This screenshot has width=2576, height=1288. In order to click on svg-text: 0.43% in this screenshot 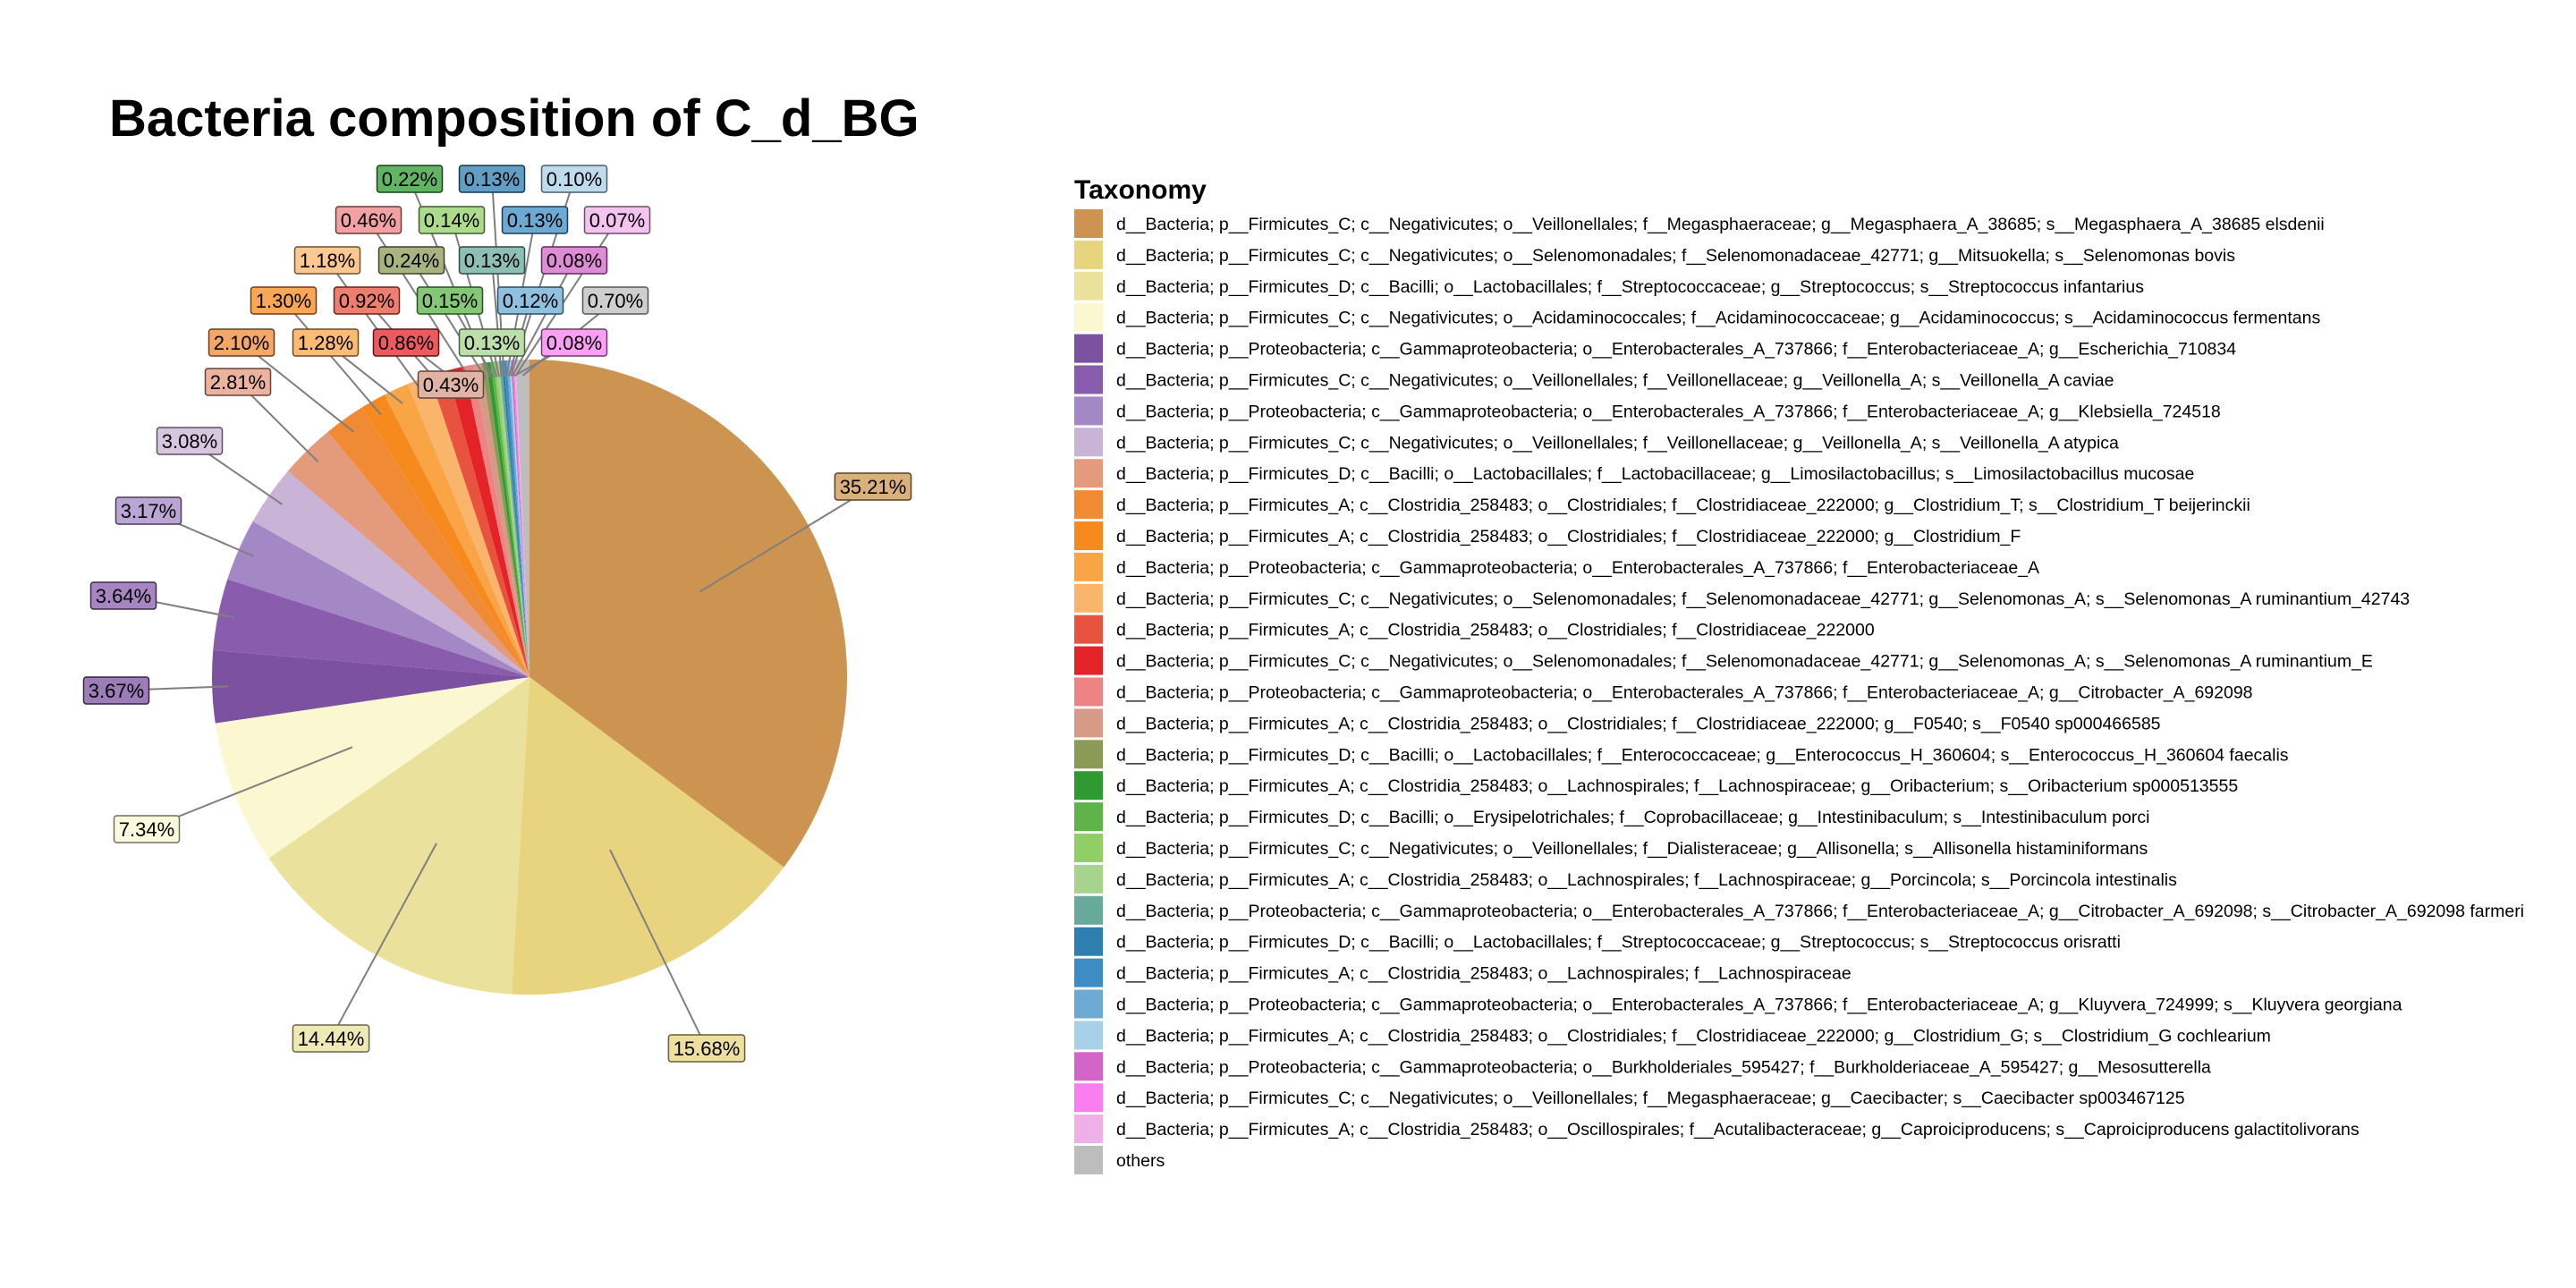, I will do `click(451, 385)`.